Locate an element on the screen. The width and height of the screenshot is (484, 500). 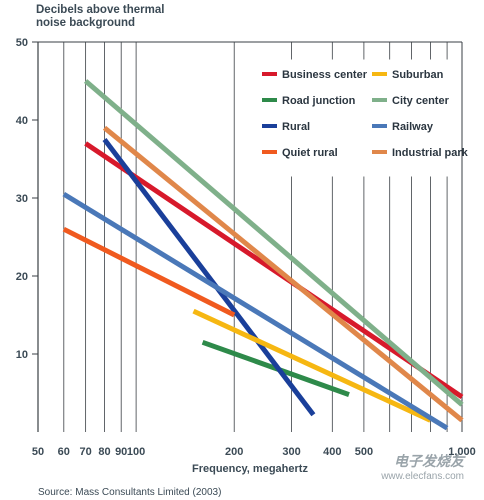
x-tick-label: 70 is located at coordinates (85, 452).